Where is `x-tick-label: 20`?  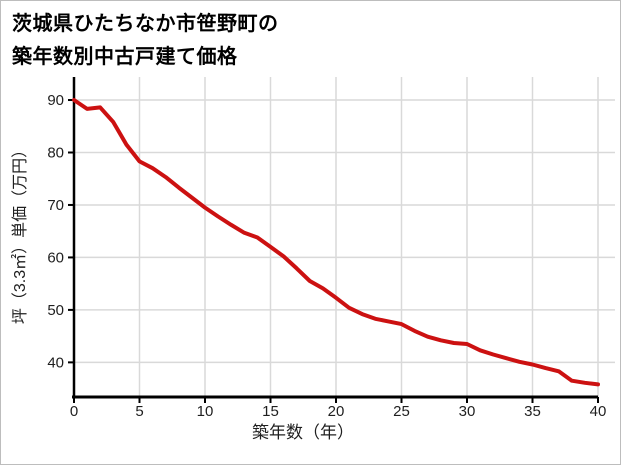
x-tick-label: 20 is located at coordinates (336, 411).